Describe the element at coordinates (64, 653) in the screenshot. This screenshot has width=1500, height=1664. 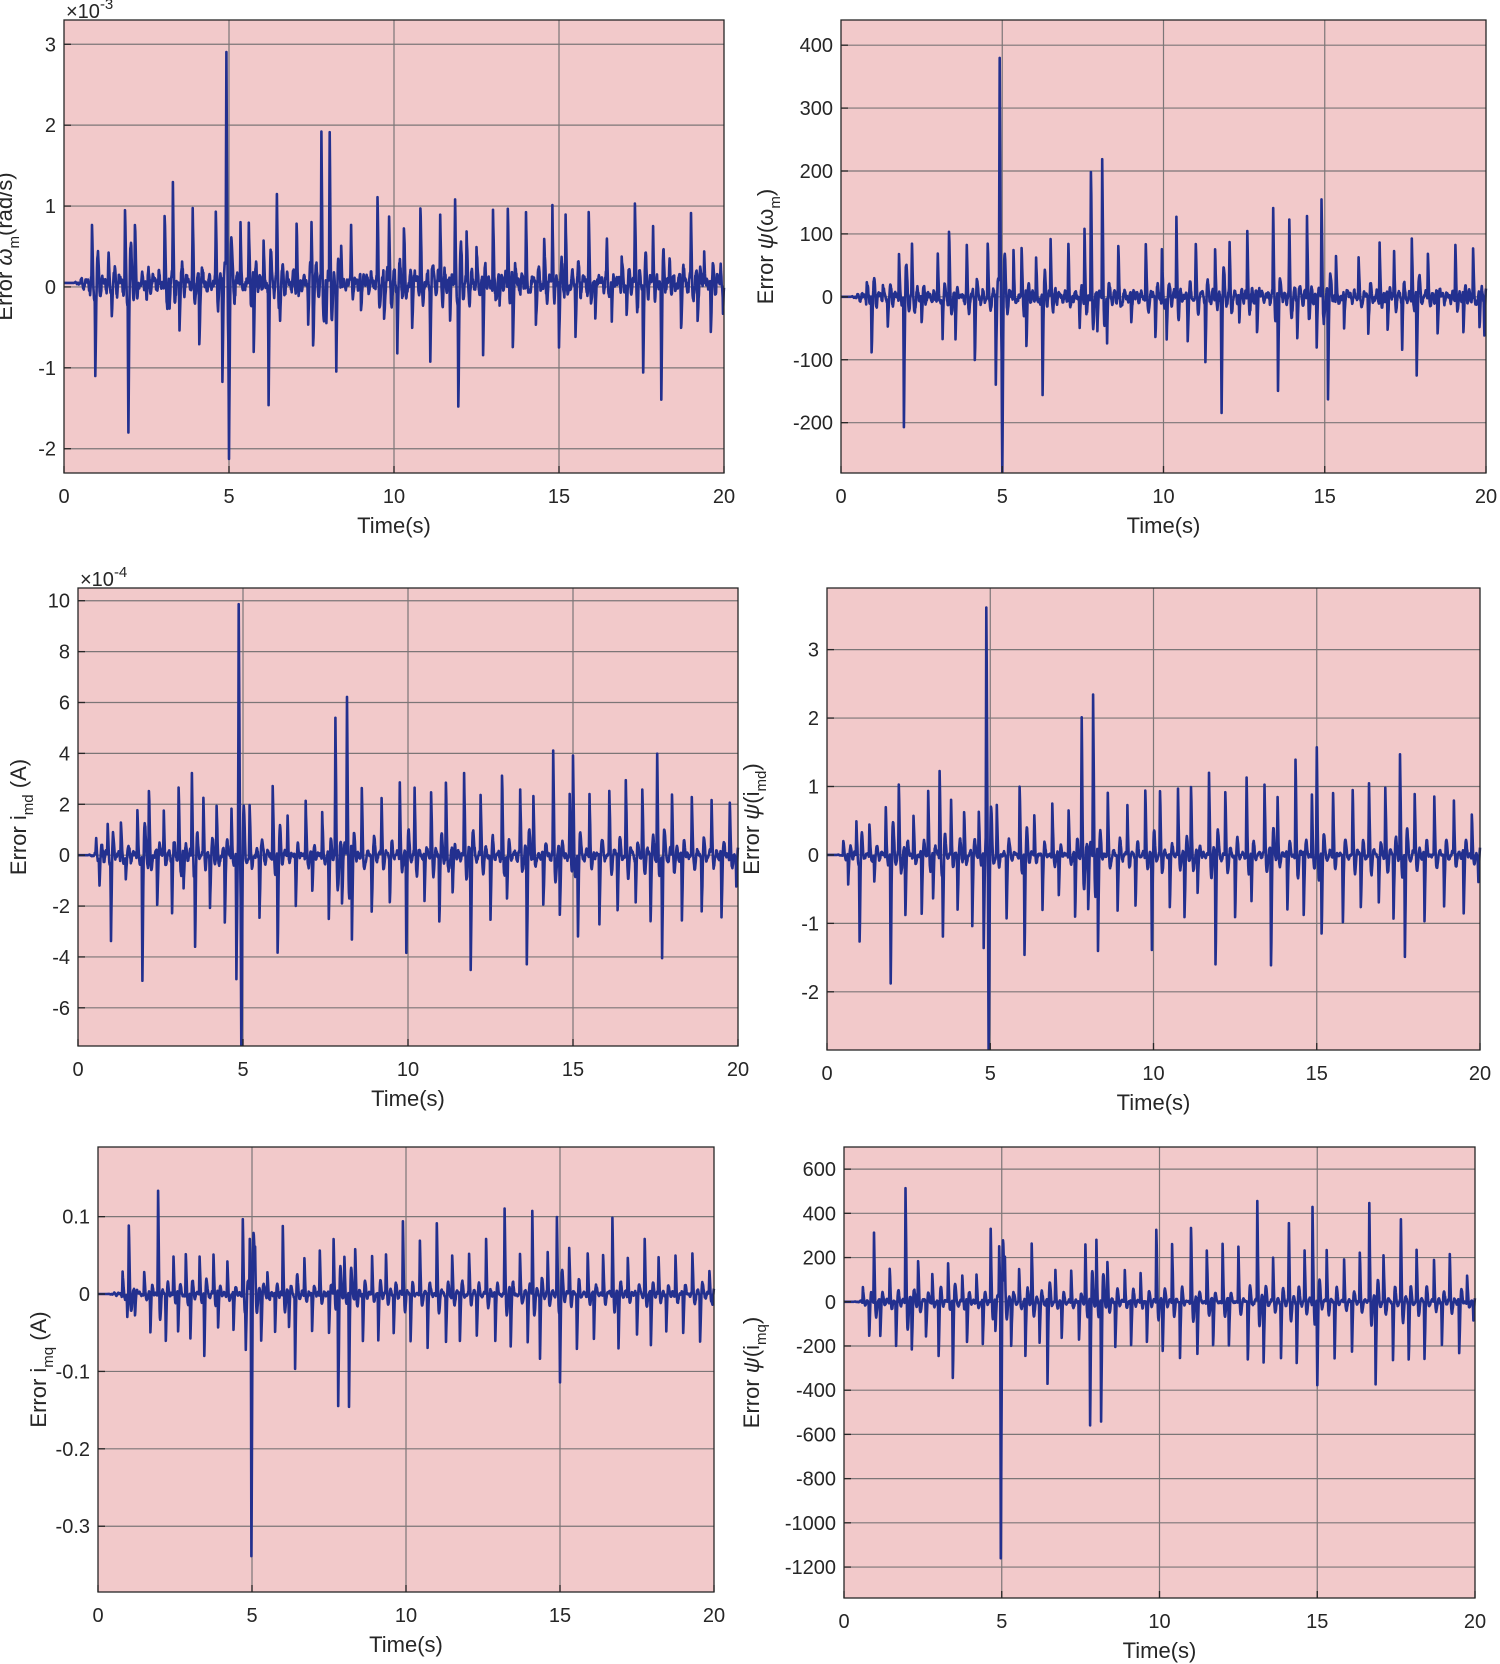
I see `y-tick-label: 8` at that location.